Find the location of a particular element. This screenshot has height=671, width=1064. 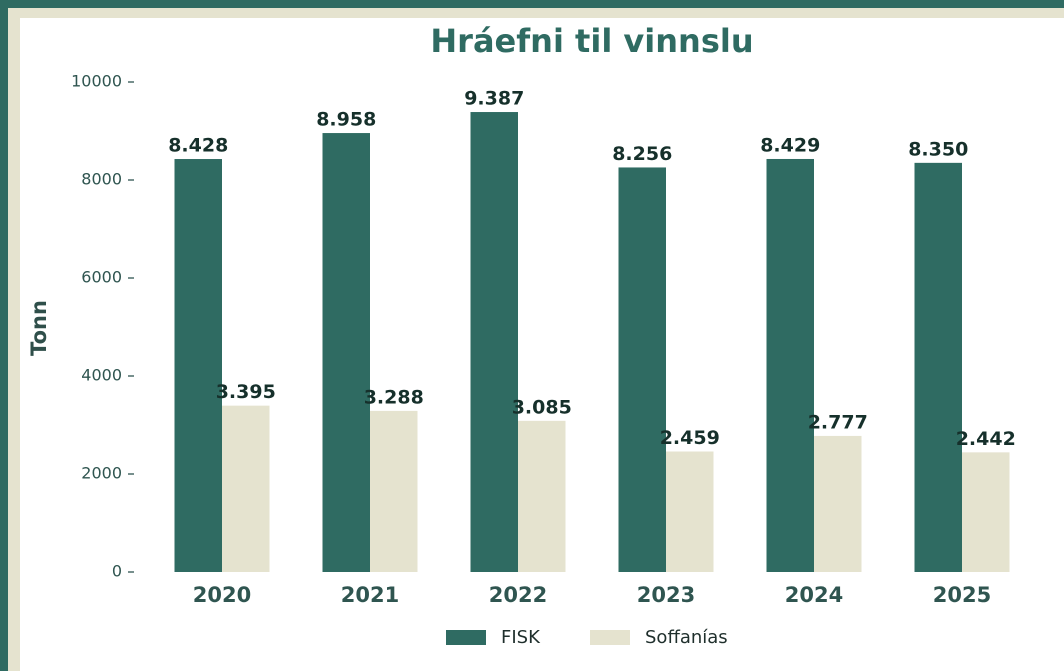

legend-label: FISK is located at coordinates (521, 637).